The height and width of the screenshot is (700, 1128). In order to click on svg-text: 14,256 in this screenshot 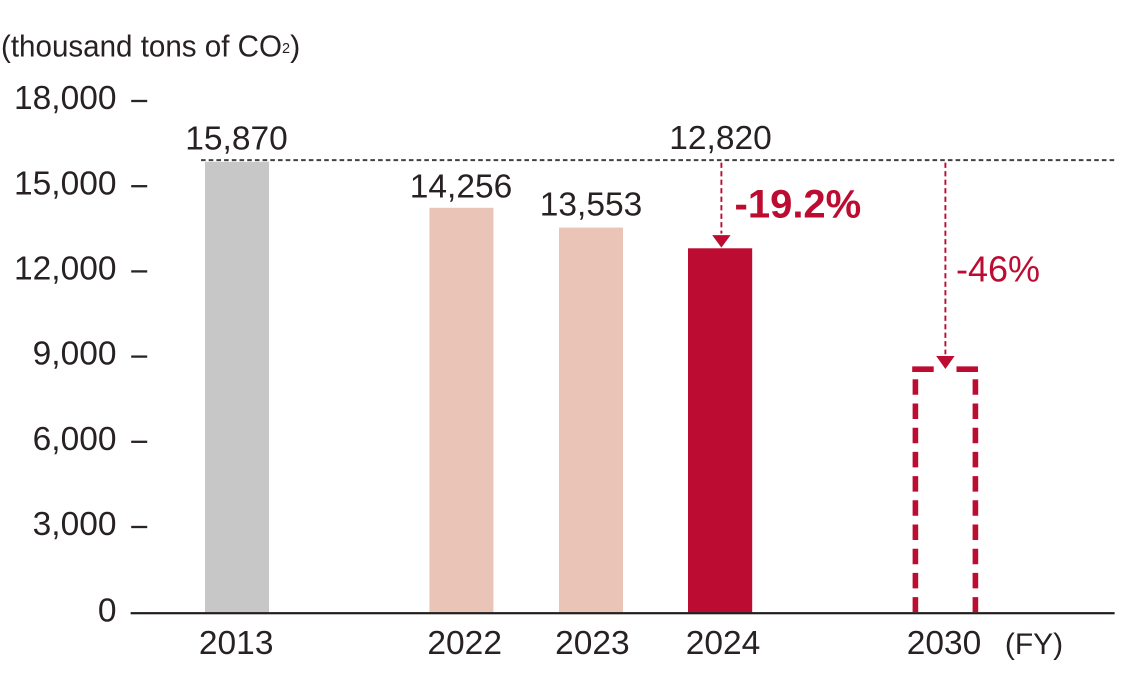, I will do `click(461, 187)`.